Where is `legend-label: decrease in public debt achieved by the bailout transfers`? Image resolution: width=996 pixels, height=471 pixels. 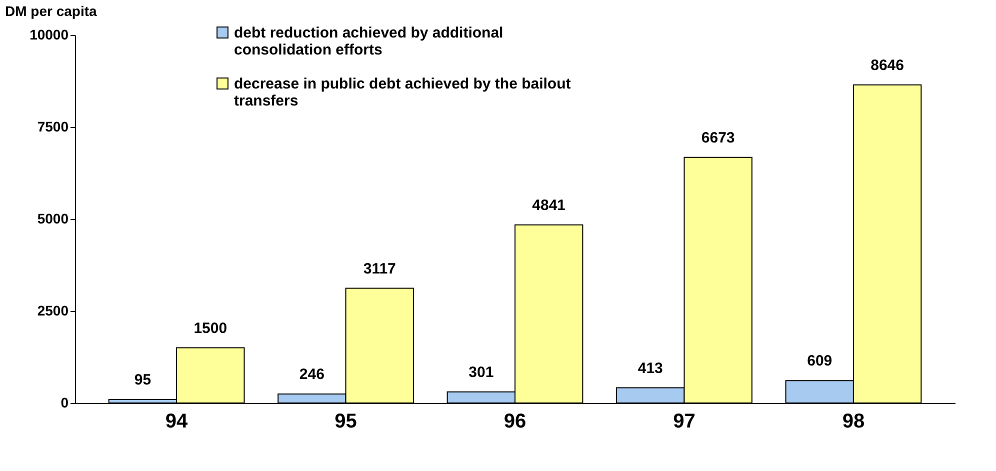
legend-label: decrease in public debt achieved by the bailout transfers is located at coordinates (402, 93).